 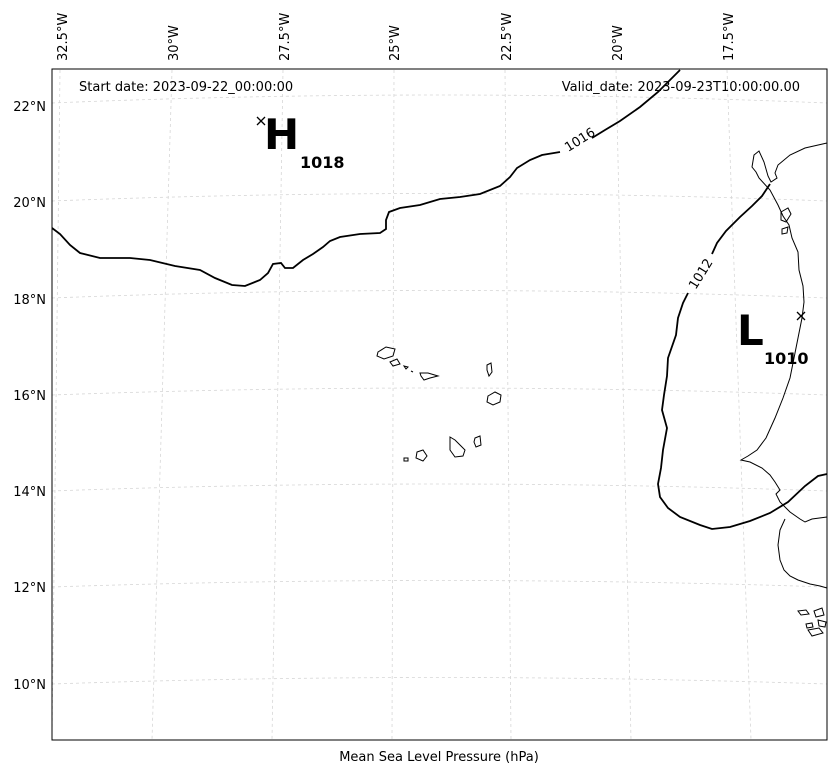 I want to click on lon-tick-label: 20°W, so click(x=618, y=43).